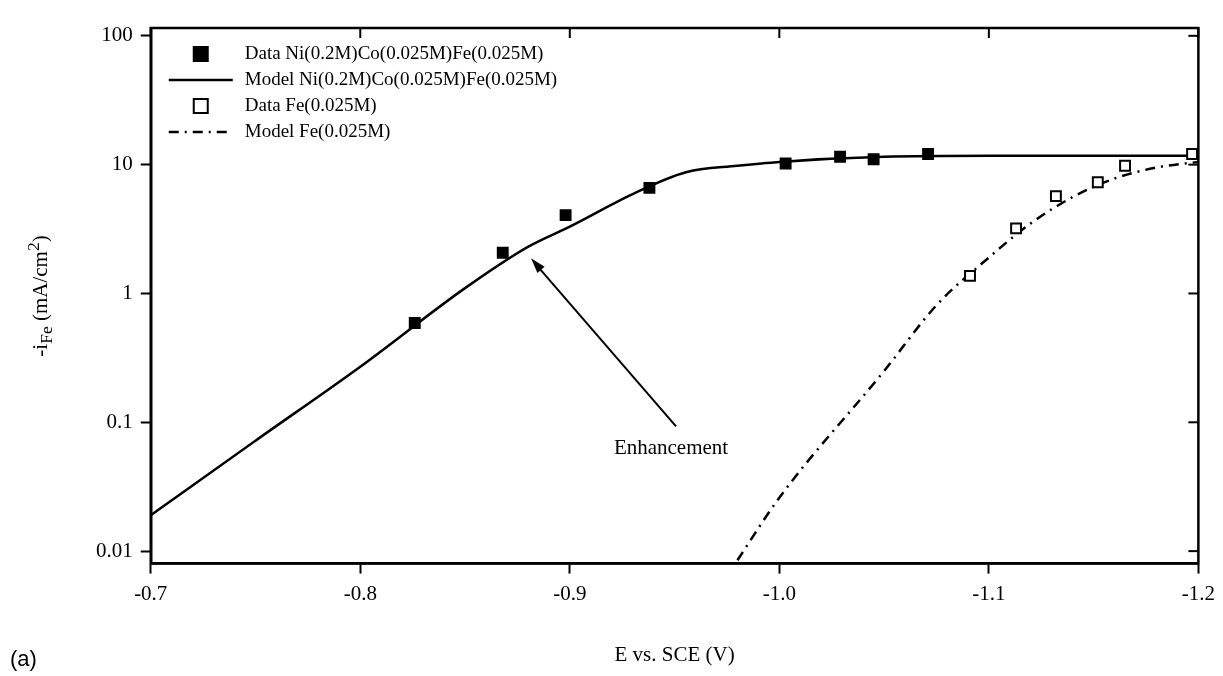  Describe the element at coordinates (114, 549) in the screenshot. I see `y-tick-label: 0.01` at that location.